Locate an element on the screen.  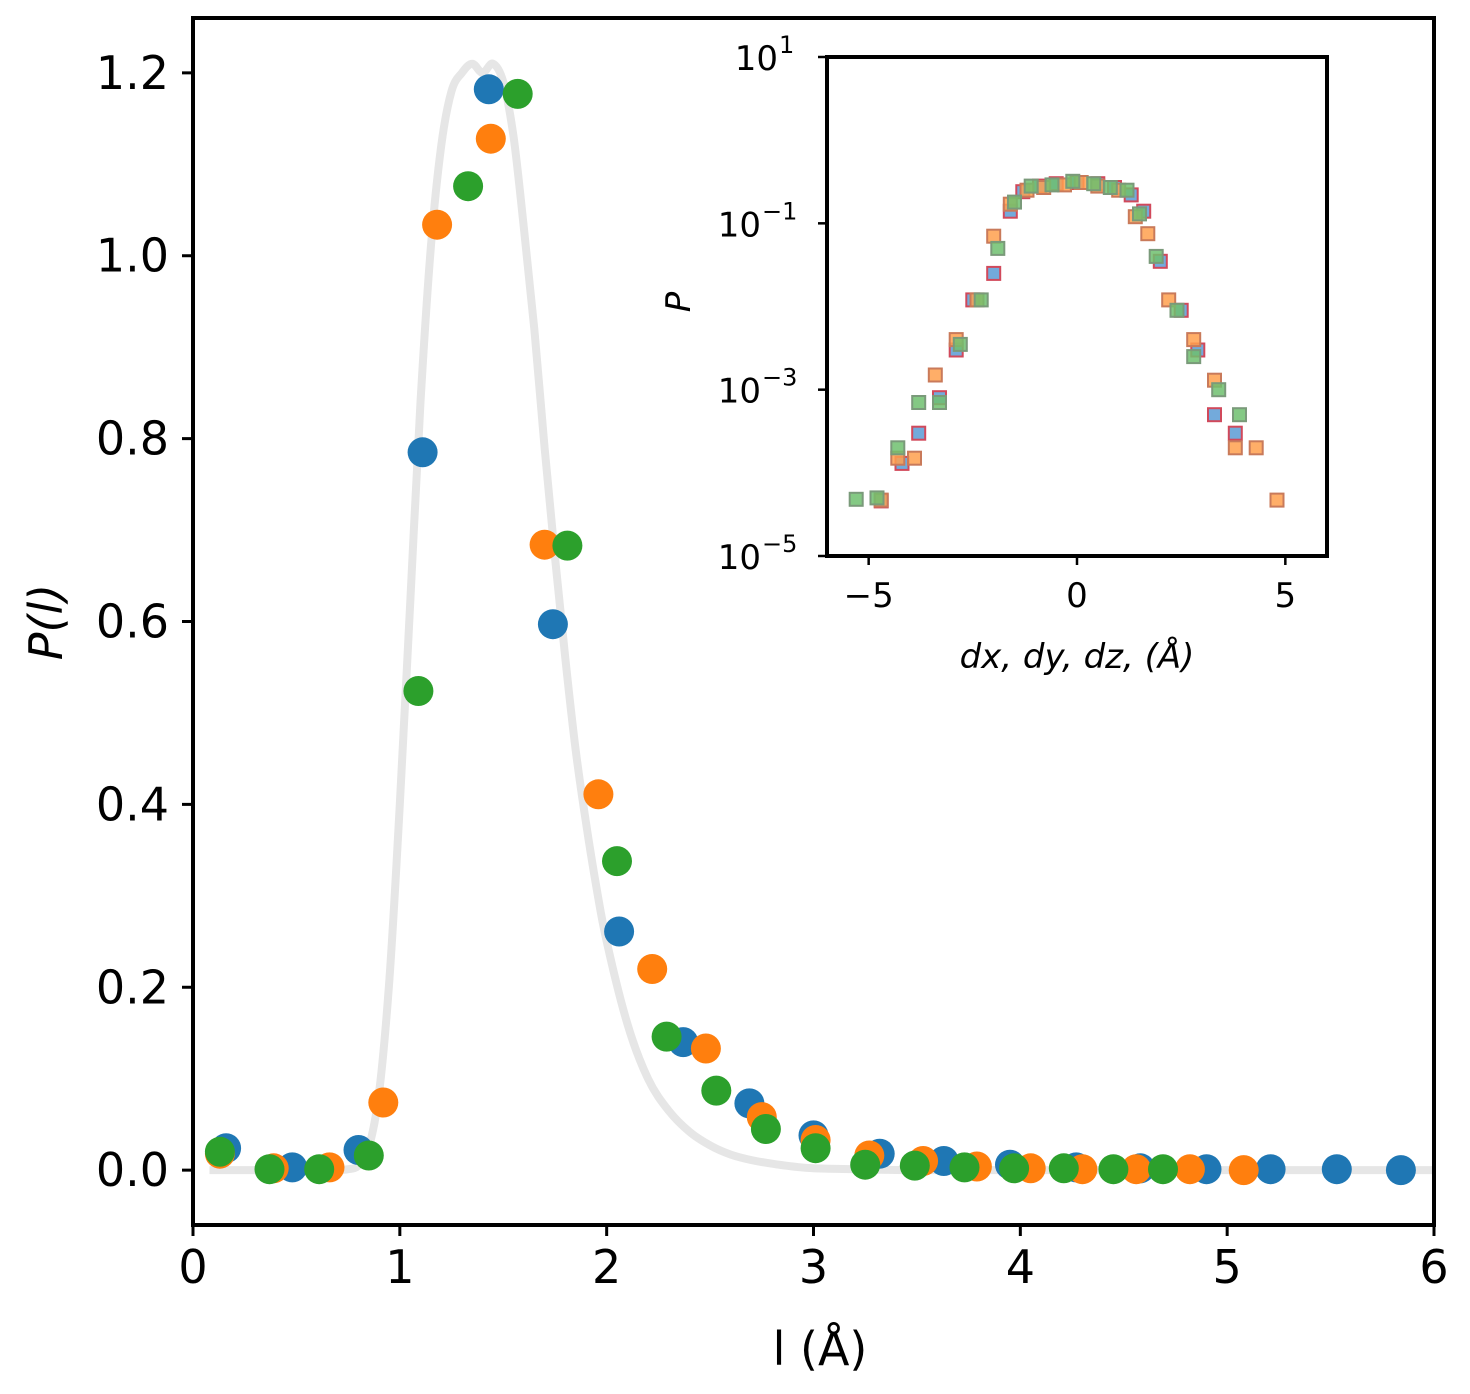
y-tick-label: 1.0 is located at coordinates (132, 256).